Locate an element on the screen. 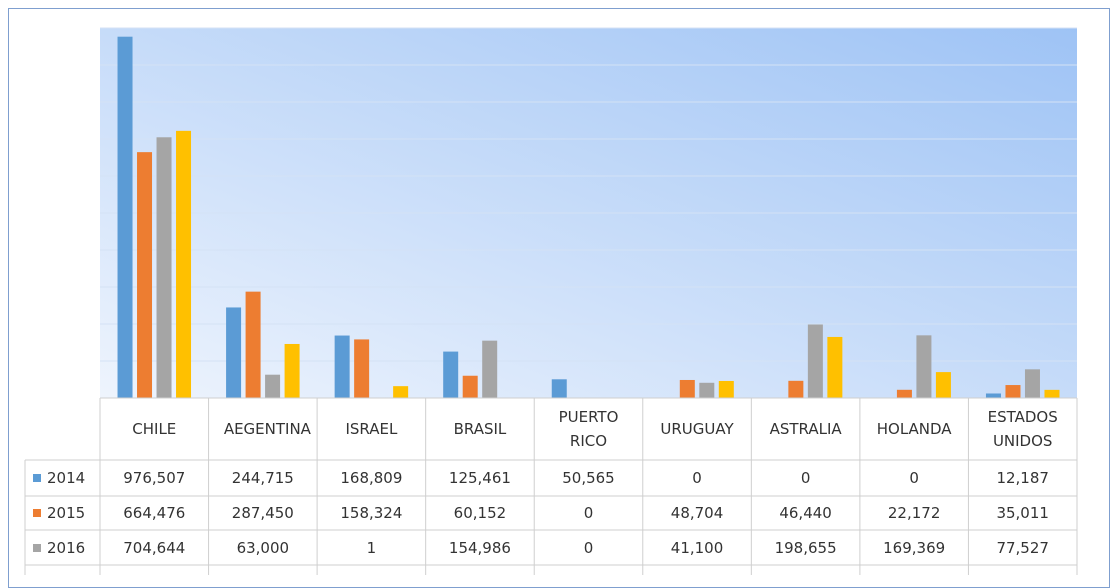 This screenshot has width=1112, height=588. category-label: BRASIL is located at coordinates (480, 429).